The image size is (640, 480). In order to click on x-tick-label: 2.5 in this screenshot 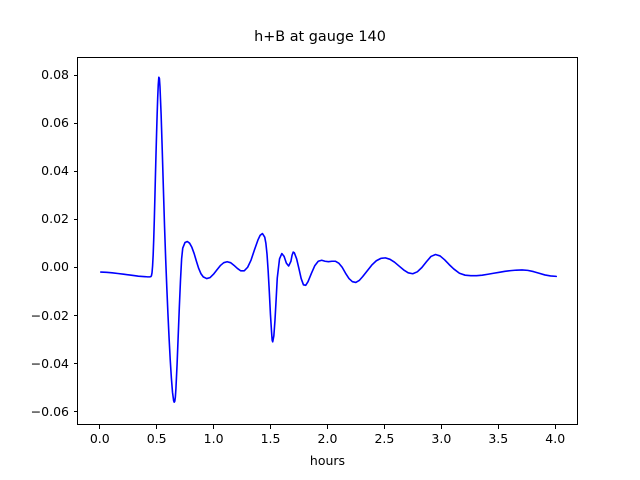, I will do `click(384, 438)`.